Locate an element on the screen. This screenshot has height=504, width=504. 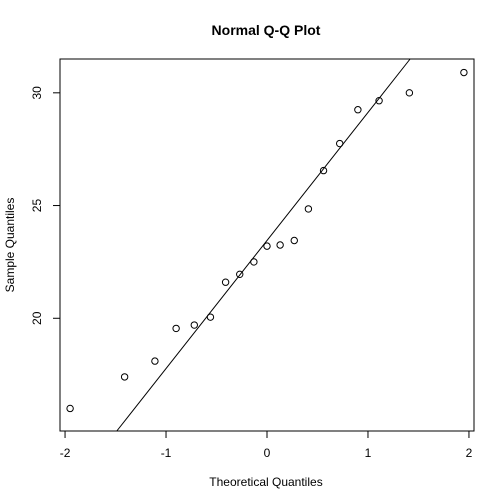
x-tick-label: 1 is located at coordinates (368, 453).